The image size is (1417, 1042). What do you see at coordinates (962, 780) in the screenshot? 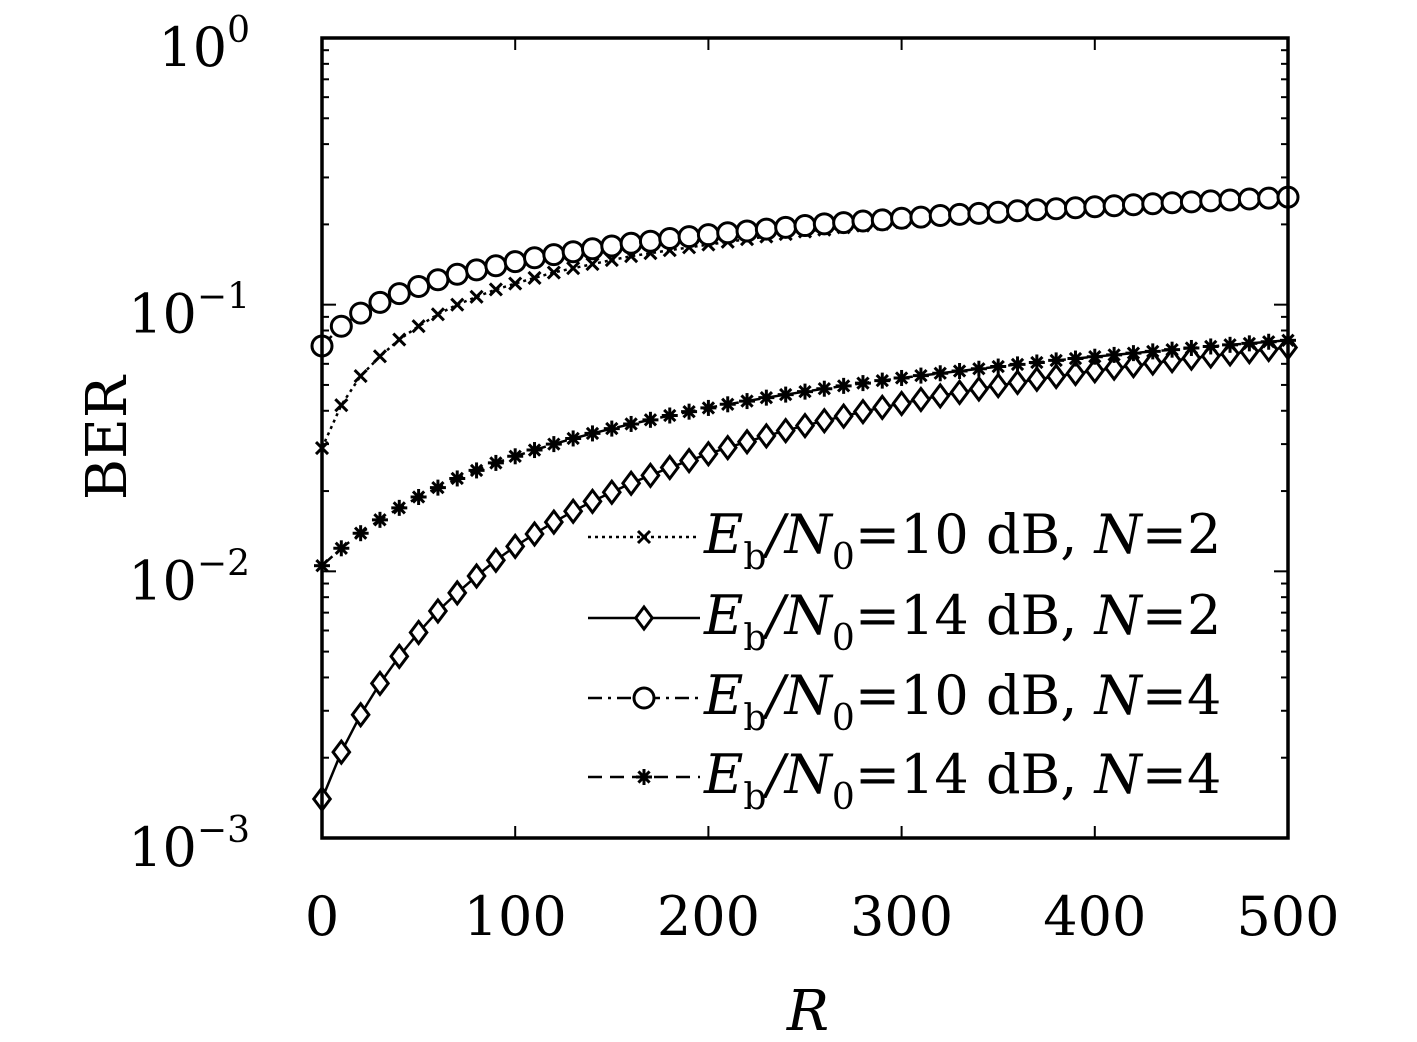
I see `legend-label: Eb/N0=14 dB, N=4` at bounding box center [962, 780].